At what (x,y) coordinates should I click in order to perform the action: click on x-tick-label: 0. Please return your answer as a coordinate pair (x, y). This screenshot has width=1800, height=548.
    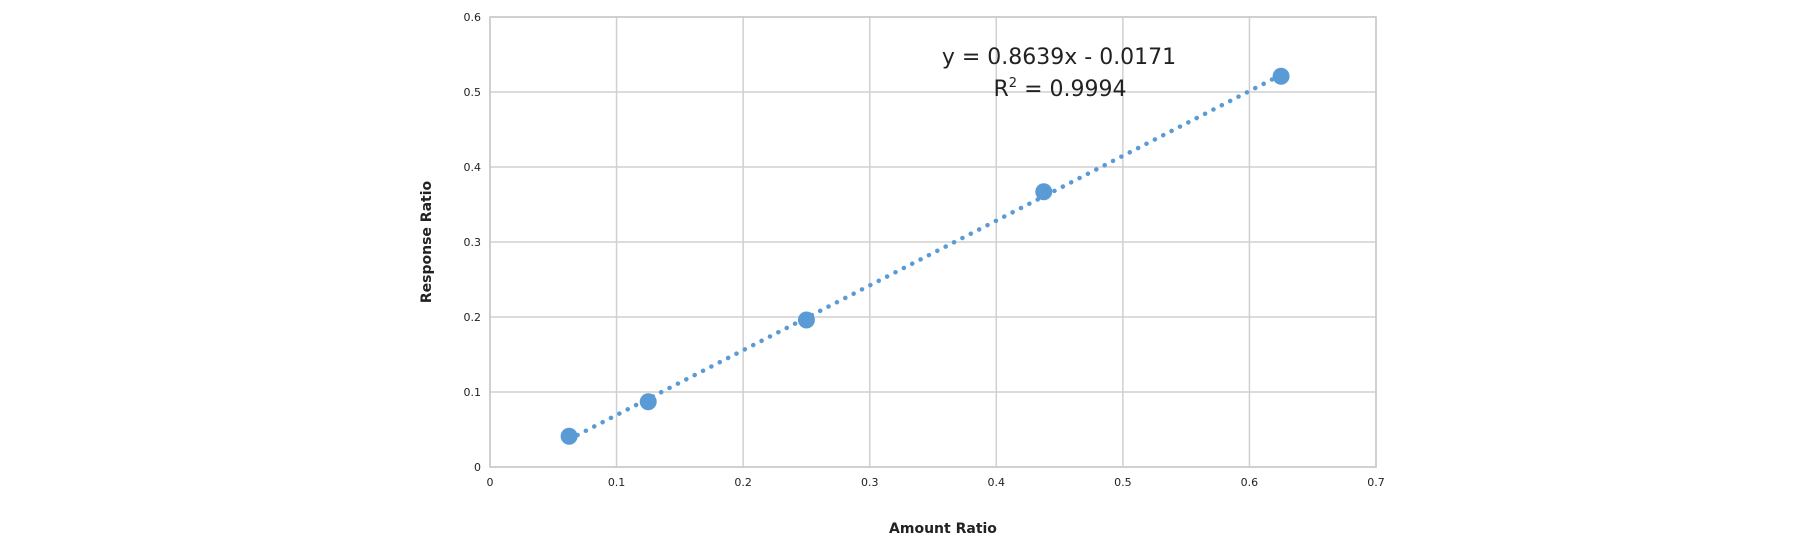
    Looking at the image, I should click on (490, 482).